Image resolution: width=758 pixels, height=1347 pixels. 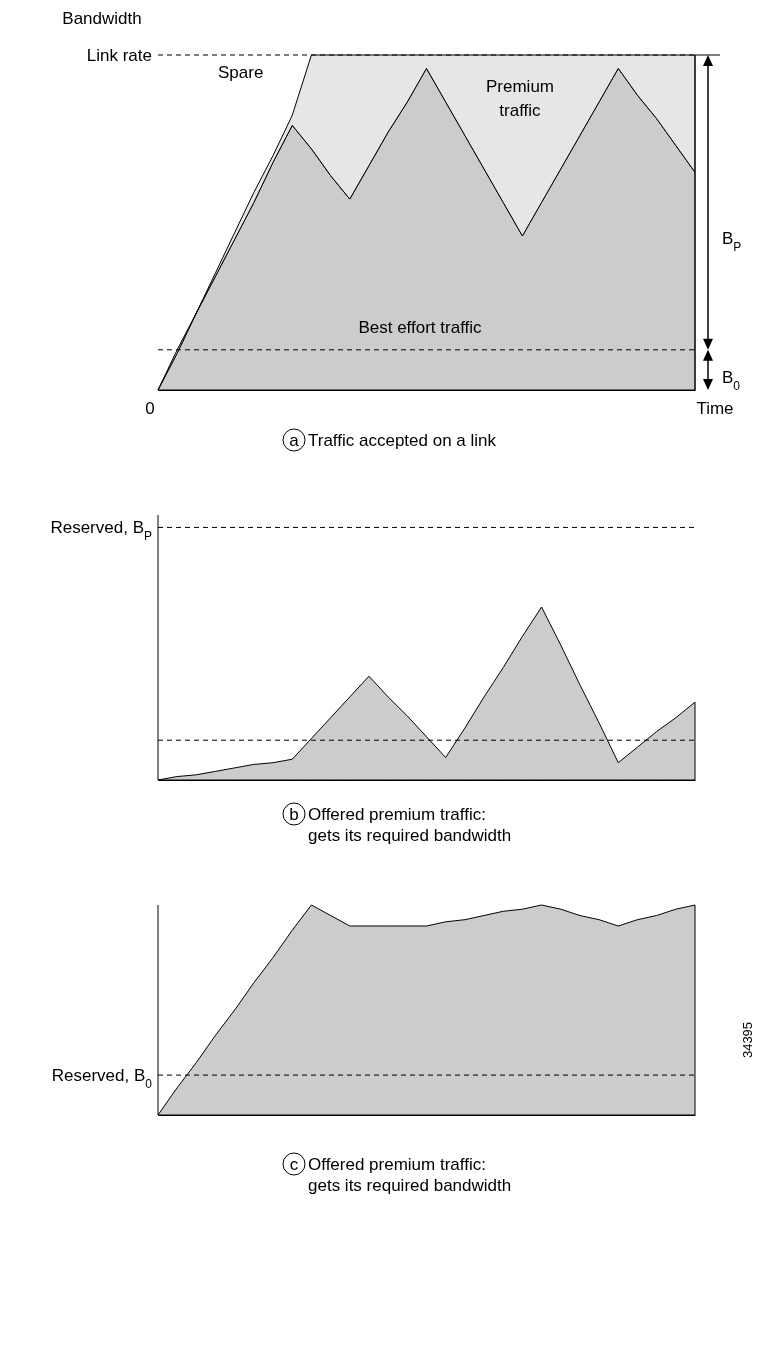 What do you see at coordinates (101, 531) in the screenshot?
I see `ref-line-label: Reserved, B$_{P}$` at bounding box center [101, 531].